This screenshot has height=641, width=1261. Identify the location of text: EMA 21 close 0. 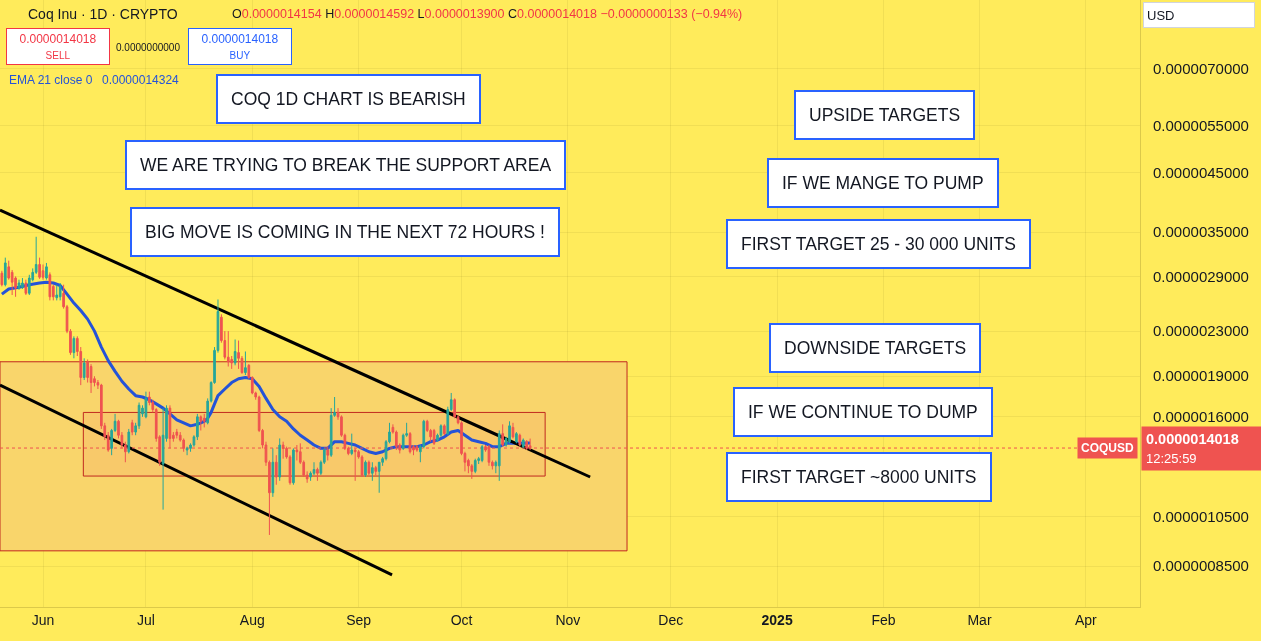
(51, 80).